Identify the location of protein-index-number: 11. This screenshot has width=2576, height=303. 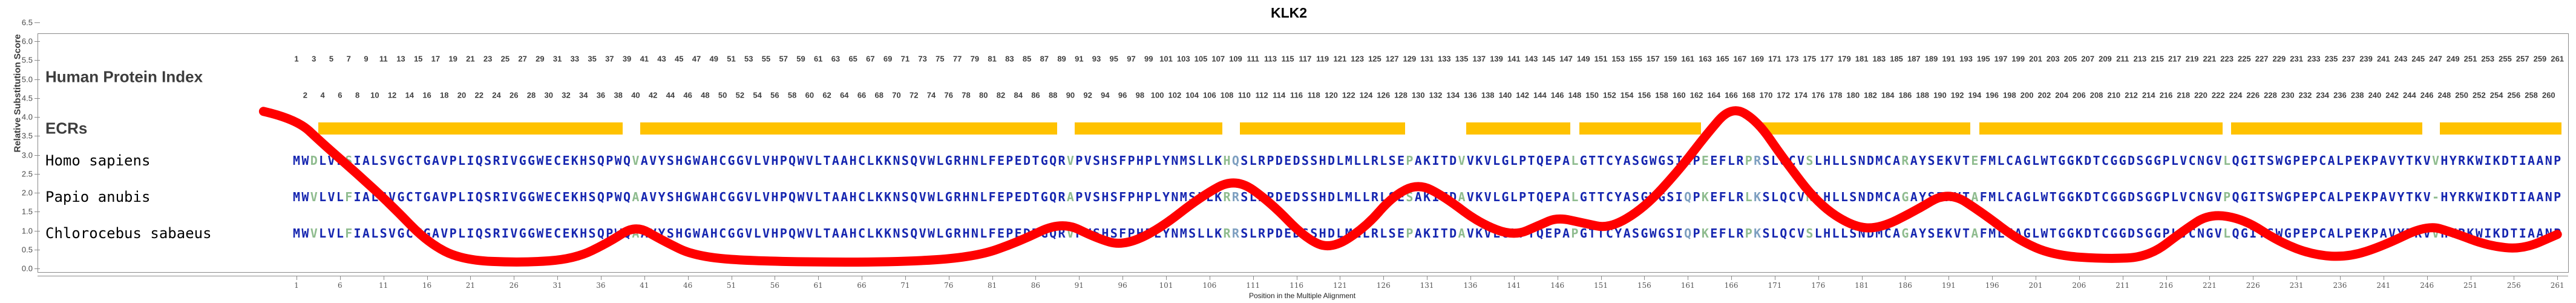
(383, 59).